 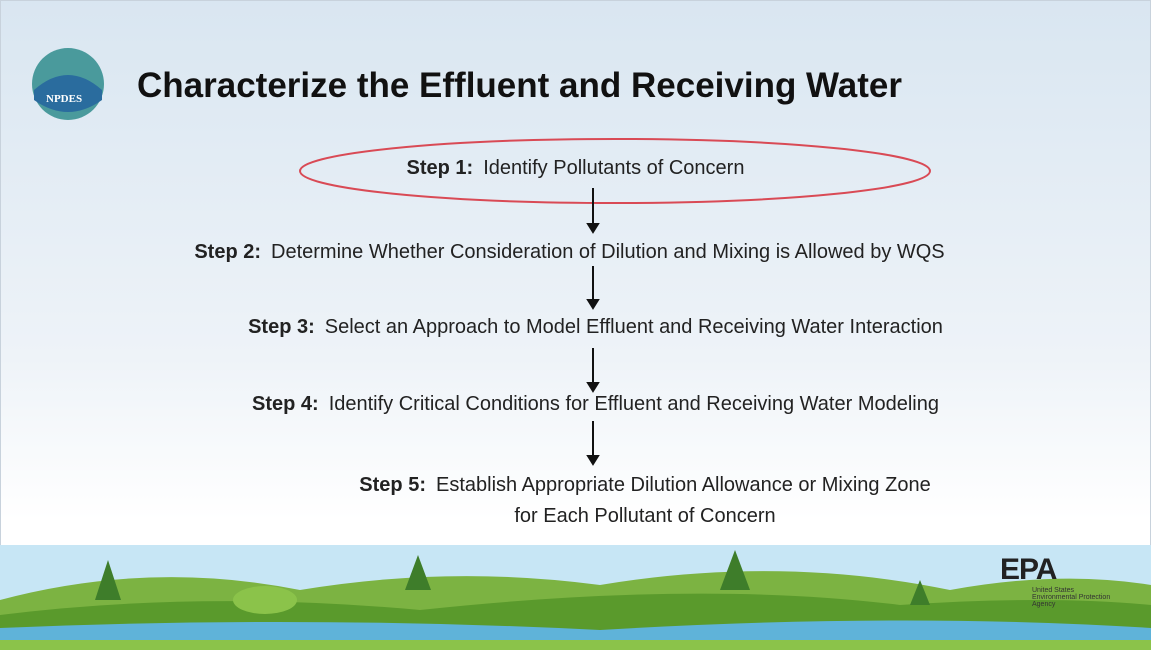 What do you see at coordinates (1028, 569) in the screenshot?
I see `epa-name: EPA` at bounding box center [1028, 569].